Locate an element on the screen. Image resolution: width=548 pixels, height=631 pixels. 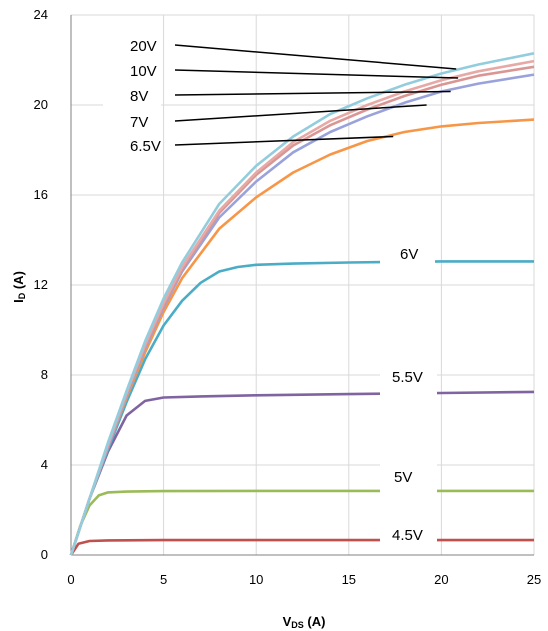
y-tick-label: 12 is located at coordinates (41, 284).